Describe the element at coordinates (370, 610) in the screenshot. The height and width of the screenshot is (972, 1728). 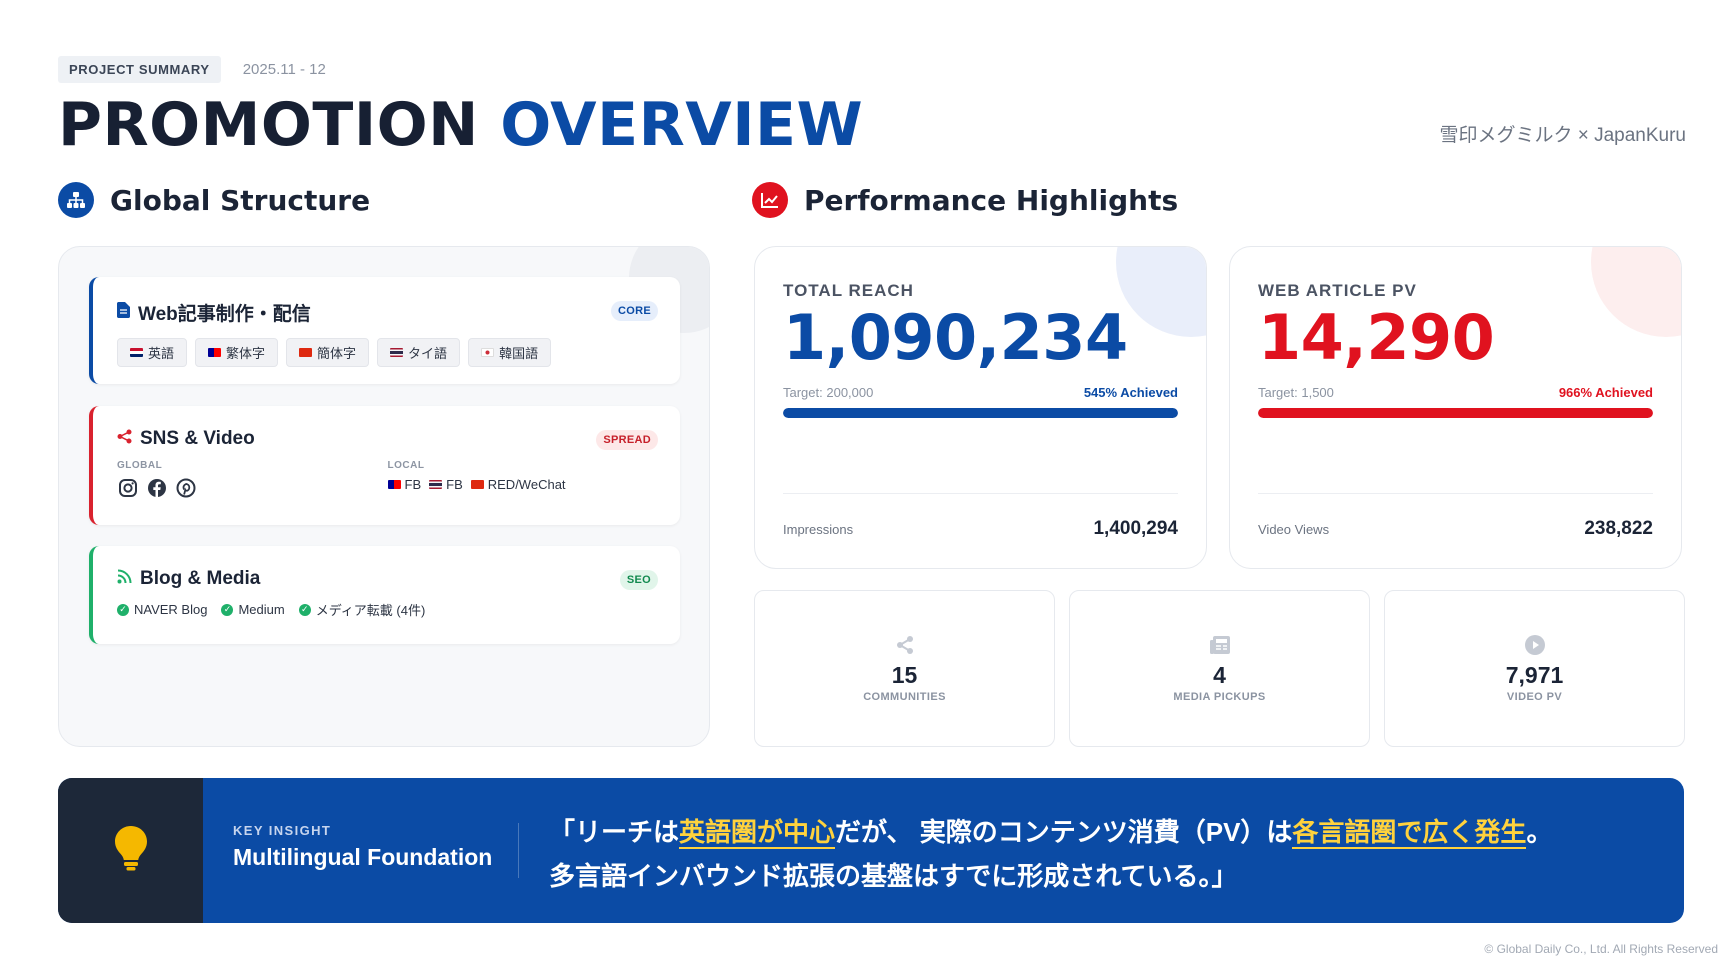
I see `channel-label: メディア転載 (4件)` at that location.